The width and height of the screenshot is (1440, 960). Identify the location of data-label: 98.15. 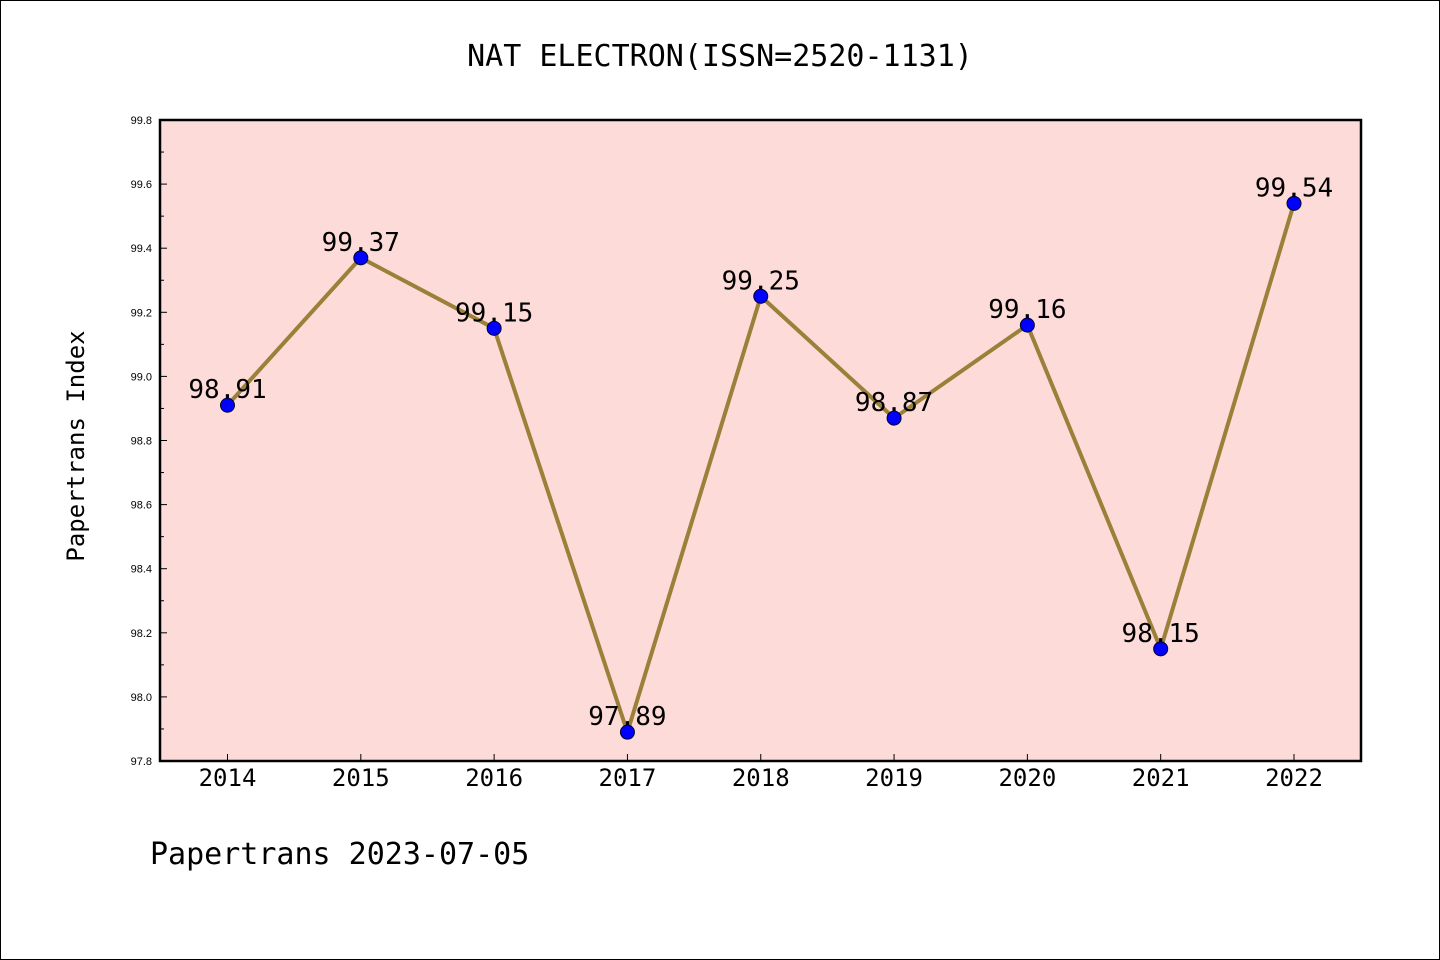
(1161, 634).